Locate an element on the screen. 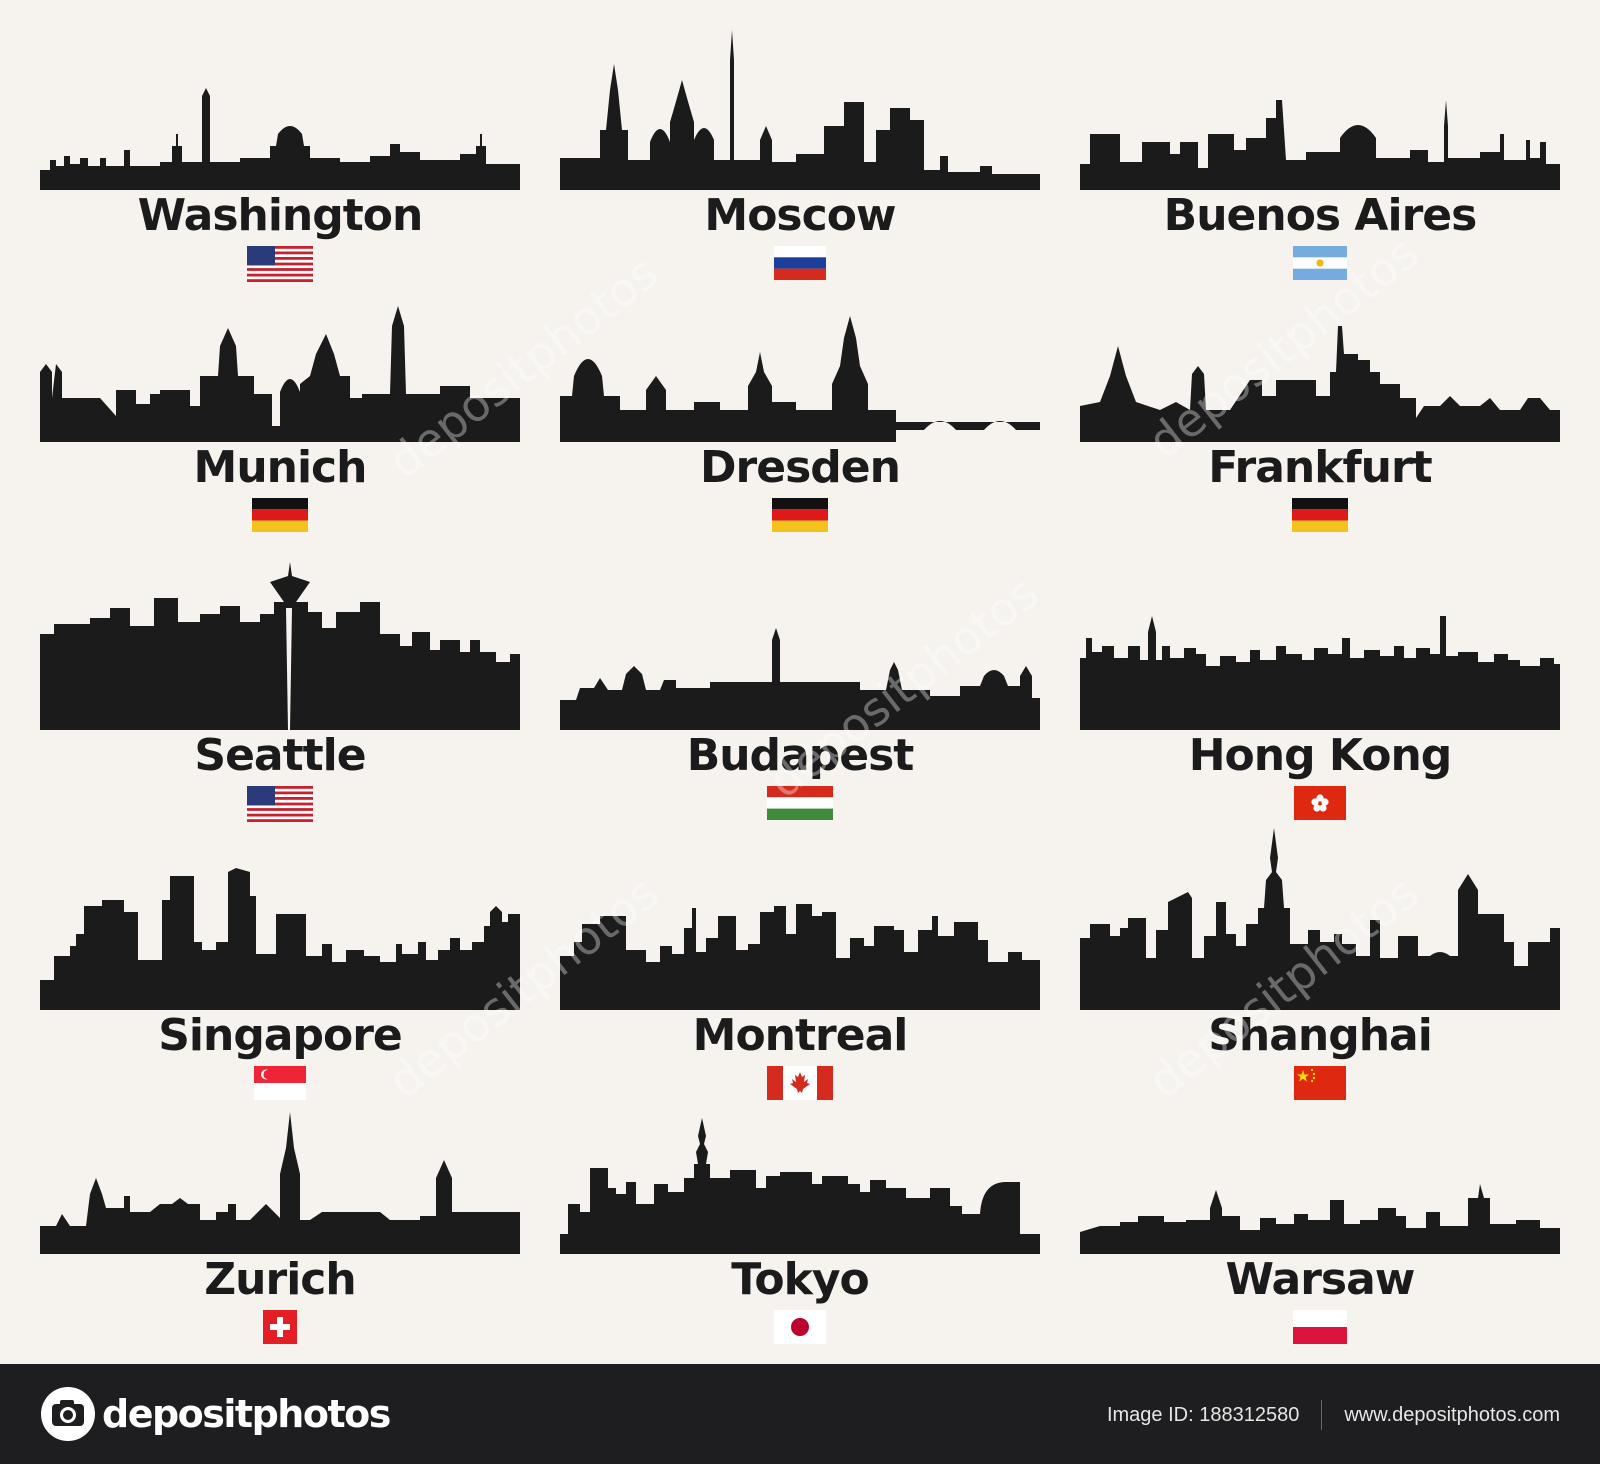  skyline-montreal is located at coordinates (800, 957).